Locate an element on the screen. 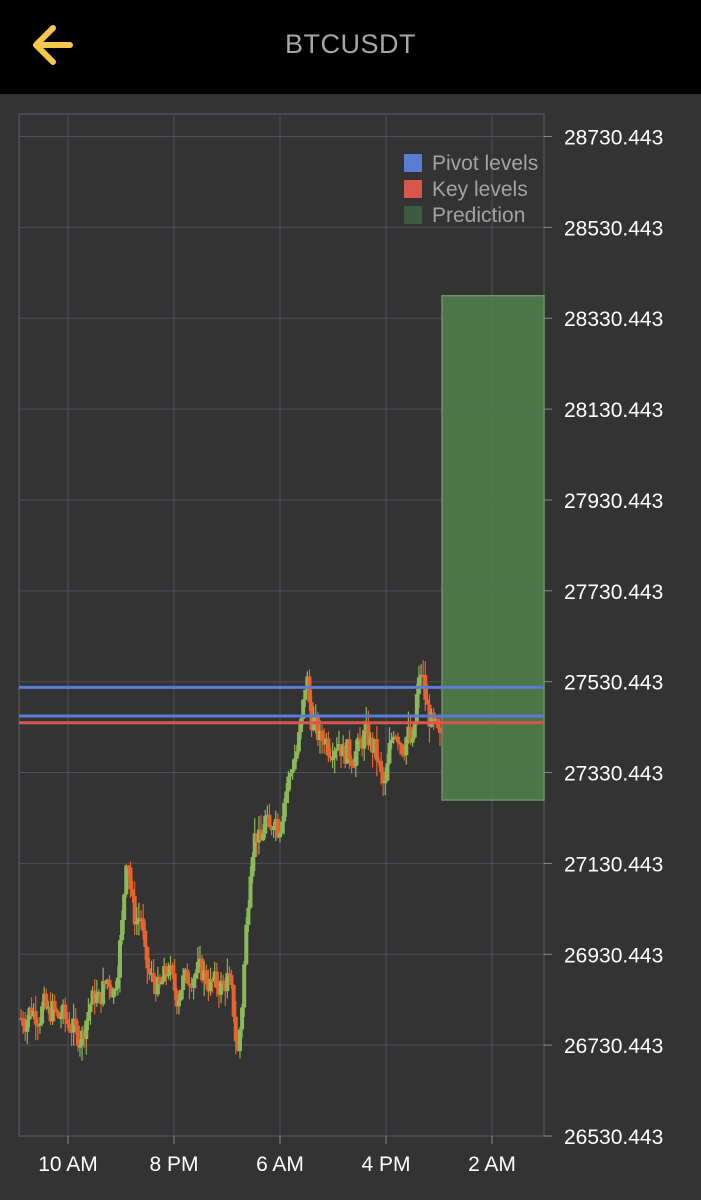  y-tick-label: 27130.443 is located at coordinates (613, 864).